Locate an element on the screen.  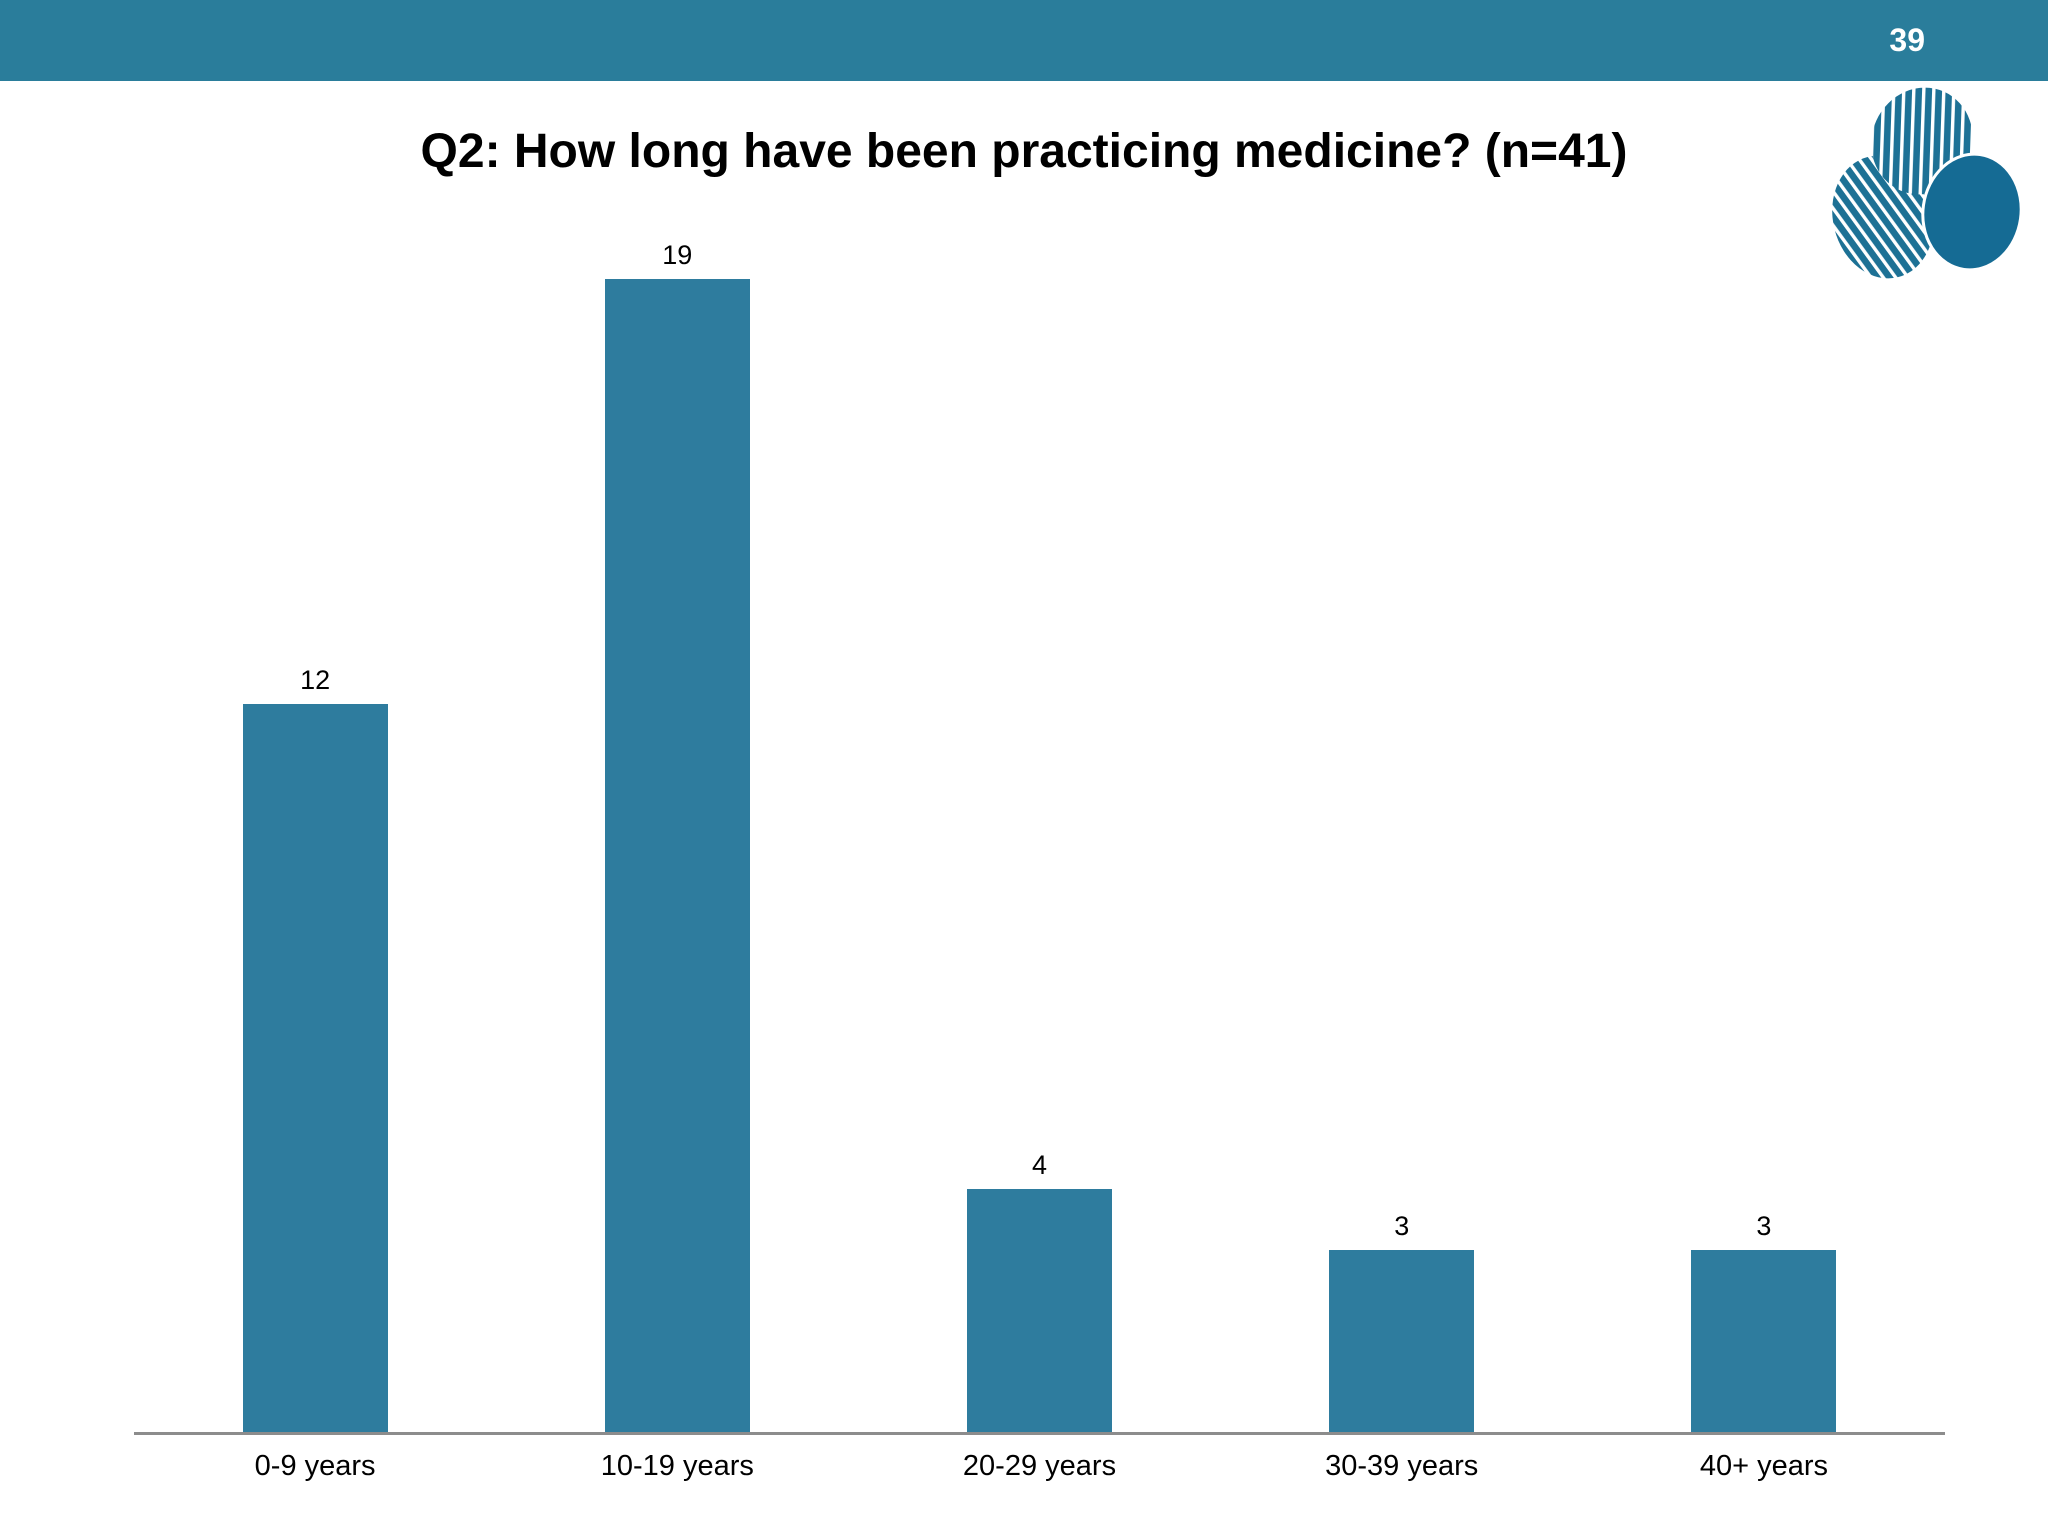
category-label: 20-29 years is located at coordinates (1039, 1466).